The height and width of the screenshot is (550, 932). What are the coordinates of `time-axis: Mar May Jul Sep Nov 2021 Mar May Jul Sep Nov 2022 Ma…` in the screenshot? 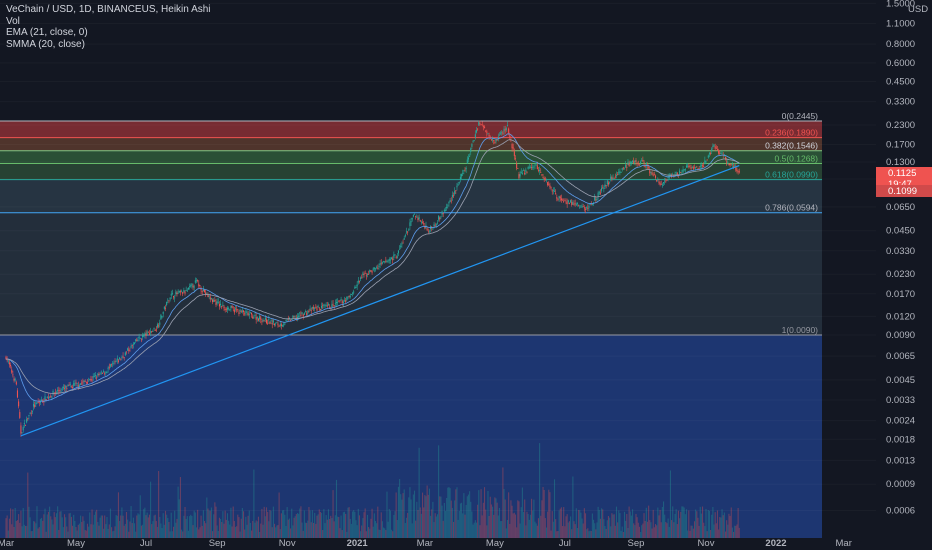 It's located at (426, 543).